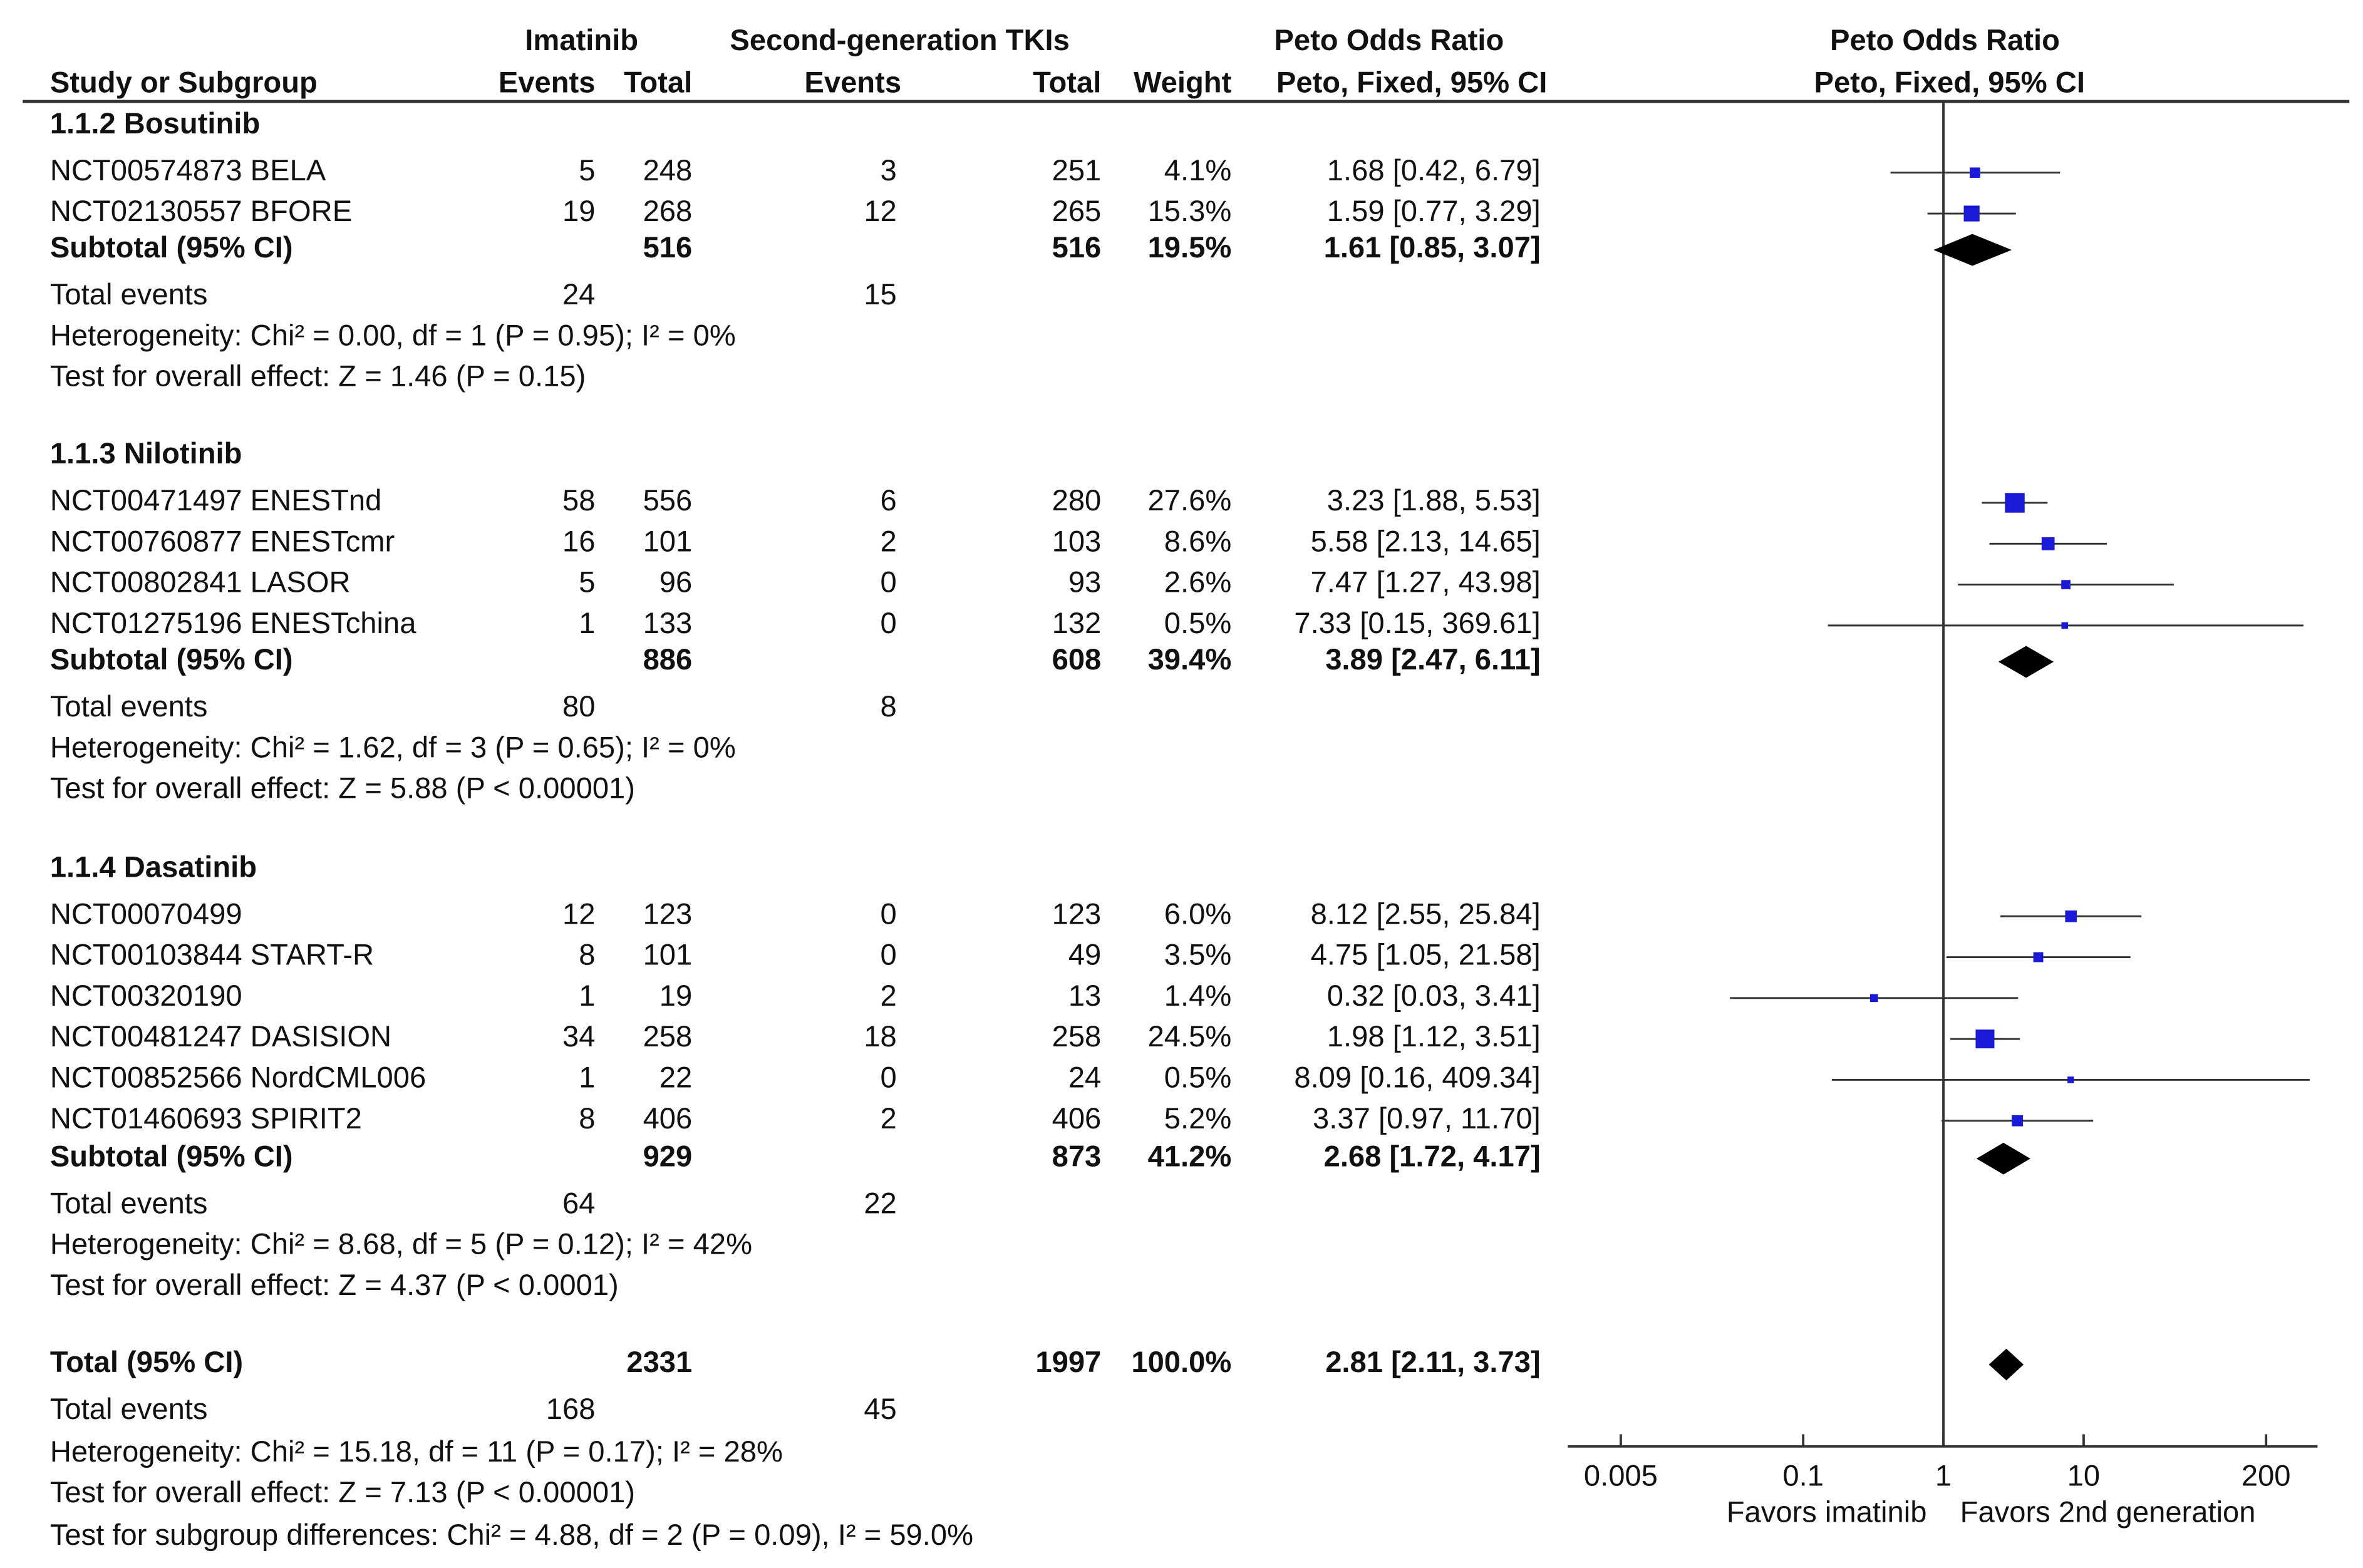 The width and height of the screenshot is (2363, 1568). I want to click on study-total1: 123, so click(668, 915).